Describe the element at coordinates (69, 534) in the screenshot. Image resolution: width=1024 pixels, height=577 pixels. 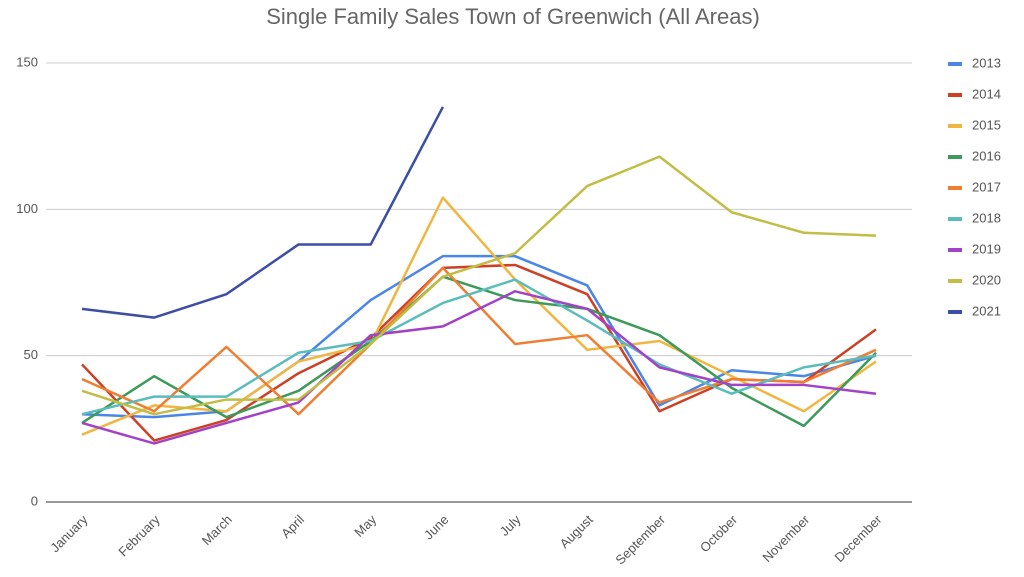
I see `x-tick-label: January` at that location.